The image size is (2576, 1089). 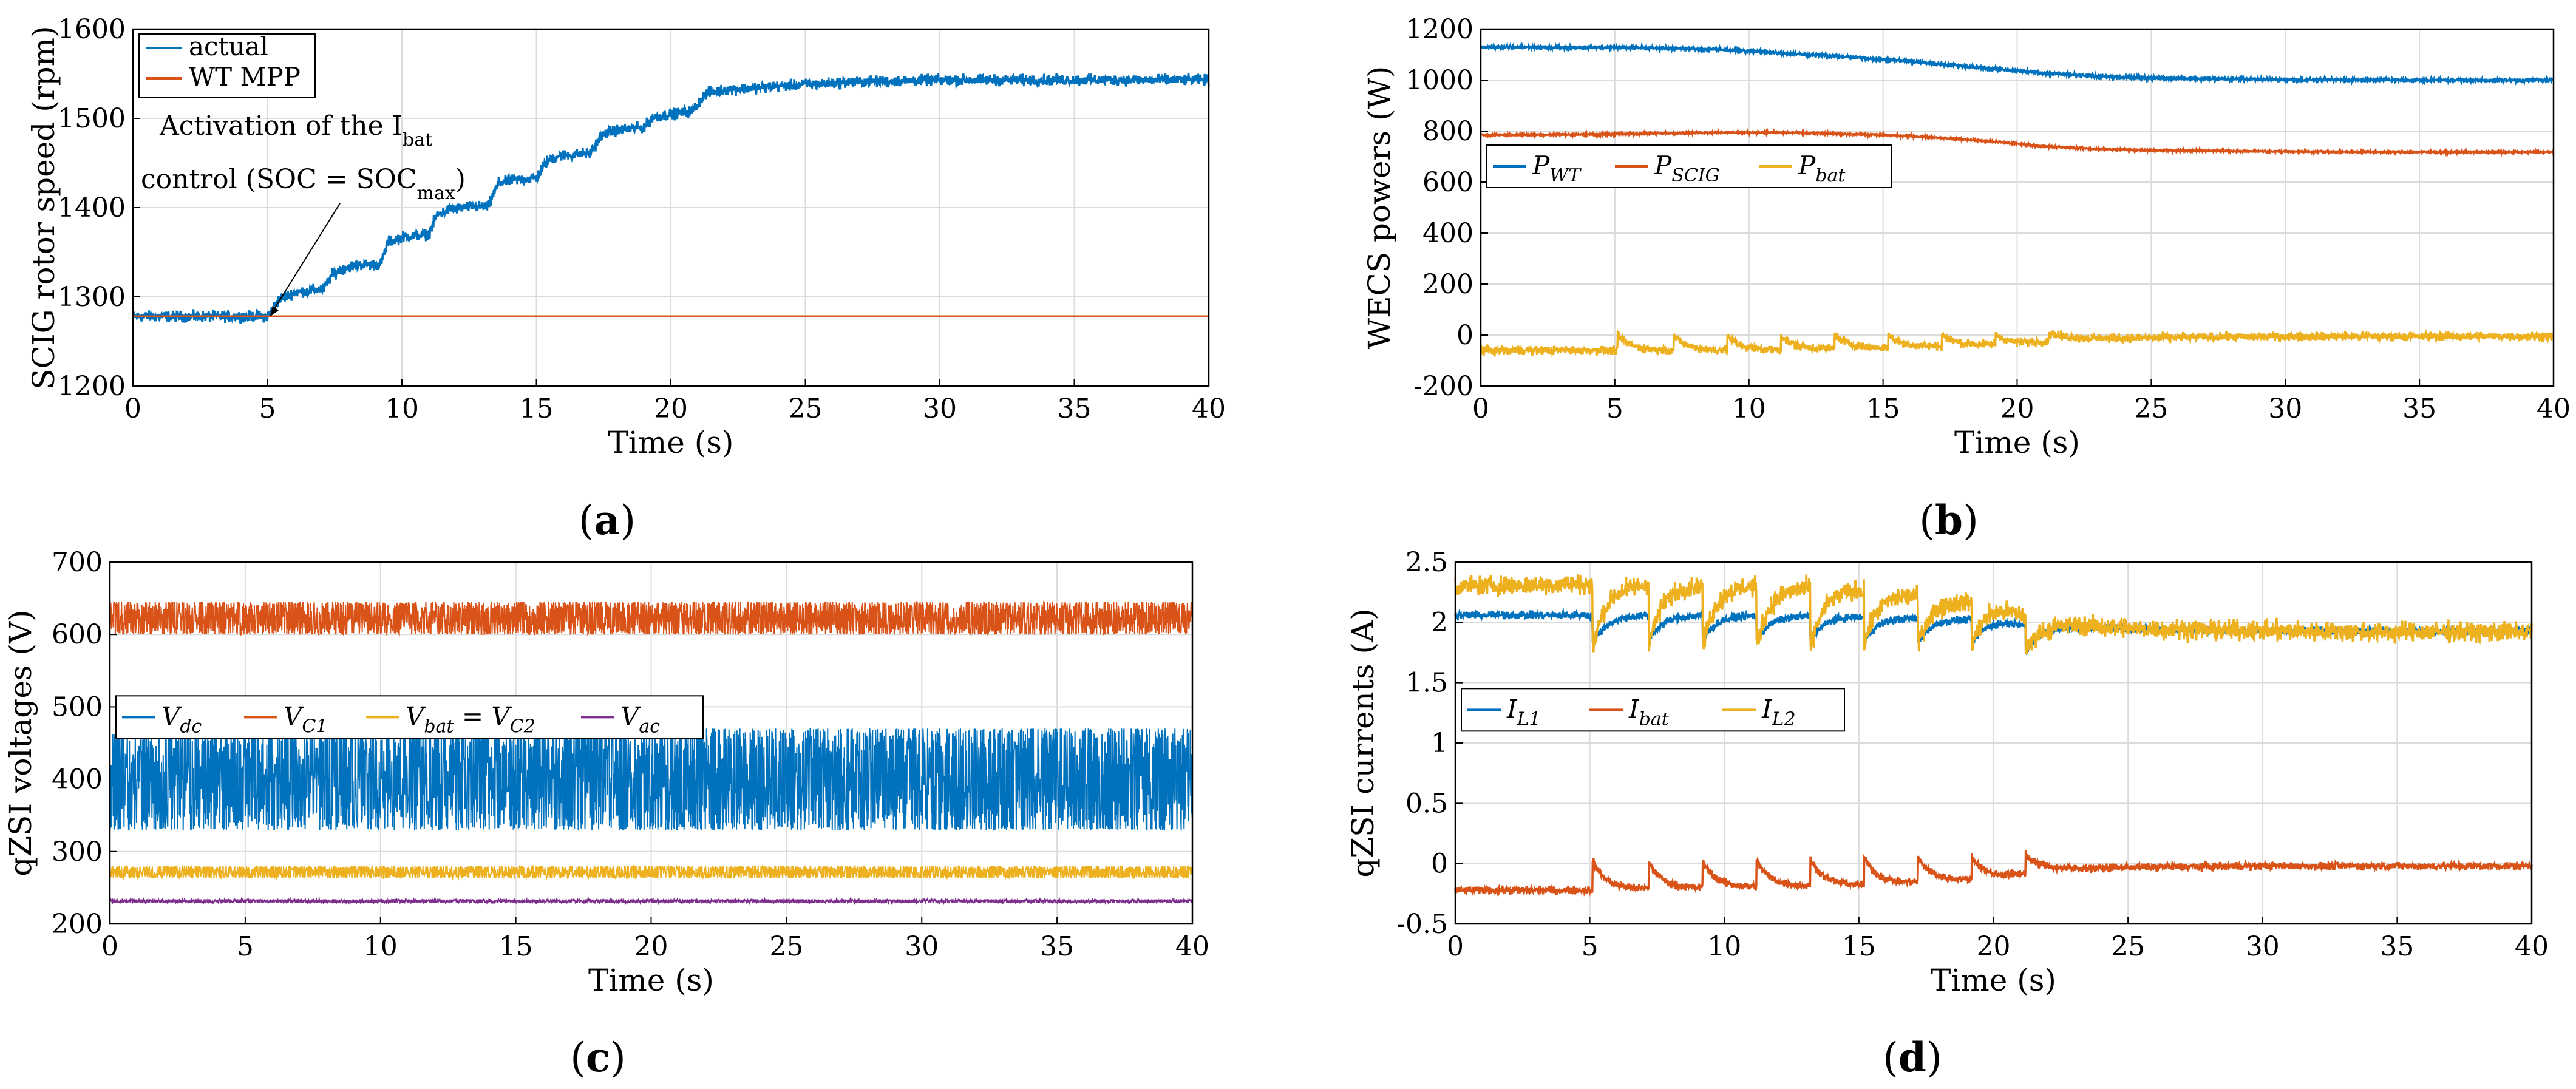 What do you see at coordinates (470, 719) in the screenshot?
I see `legend-entry: Vbat = VC2` at bounding box center [470, 719].